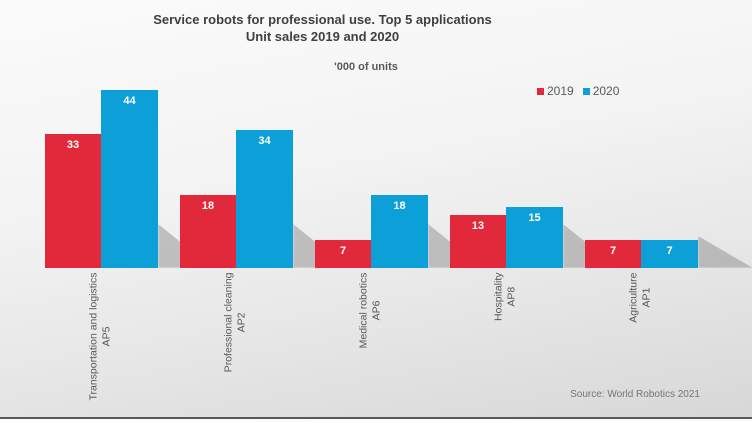  What do you see at coordinates (73, 201) in the screenshot?
I see `bar-2019-AP5: 33` at bounding box center [73, 201].